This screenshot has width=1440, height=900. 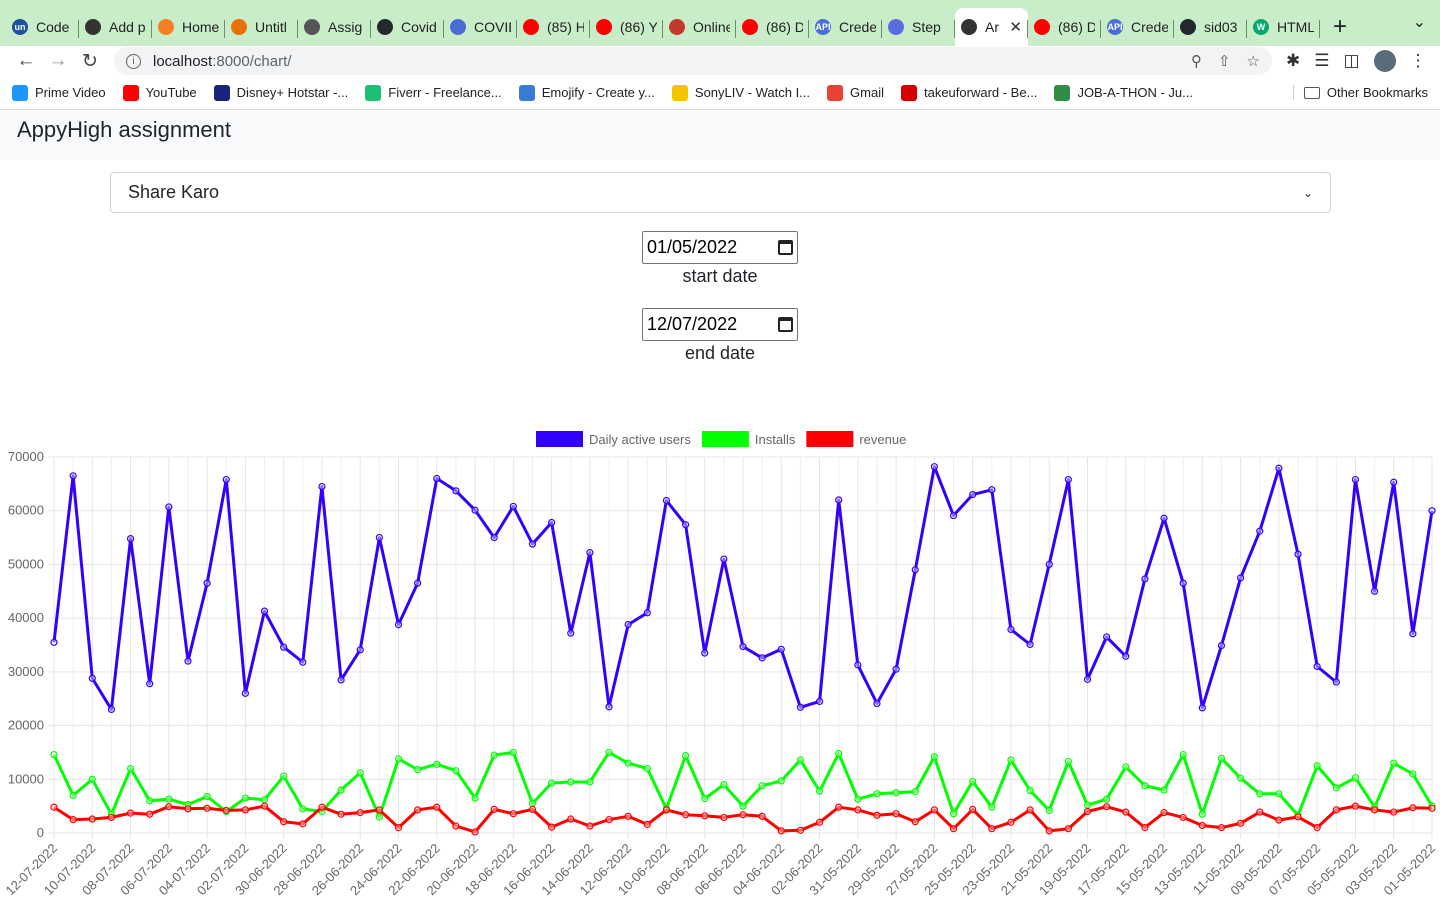 I want to click on reload-icon: ↻, so click(x=90, y=61).